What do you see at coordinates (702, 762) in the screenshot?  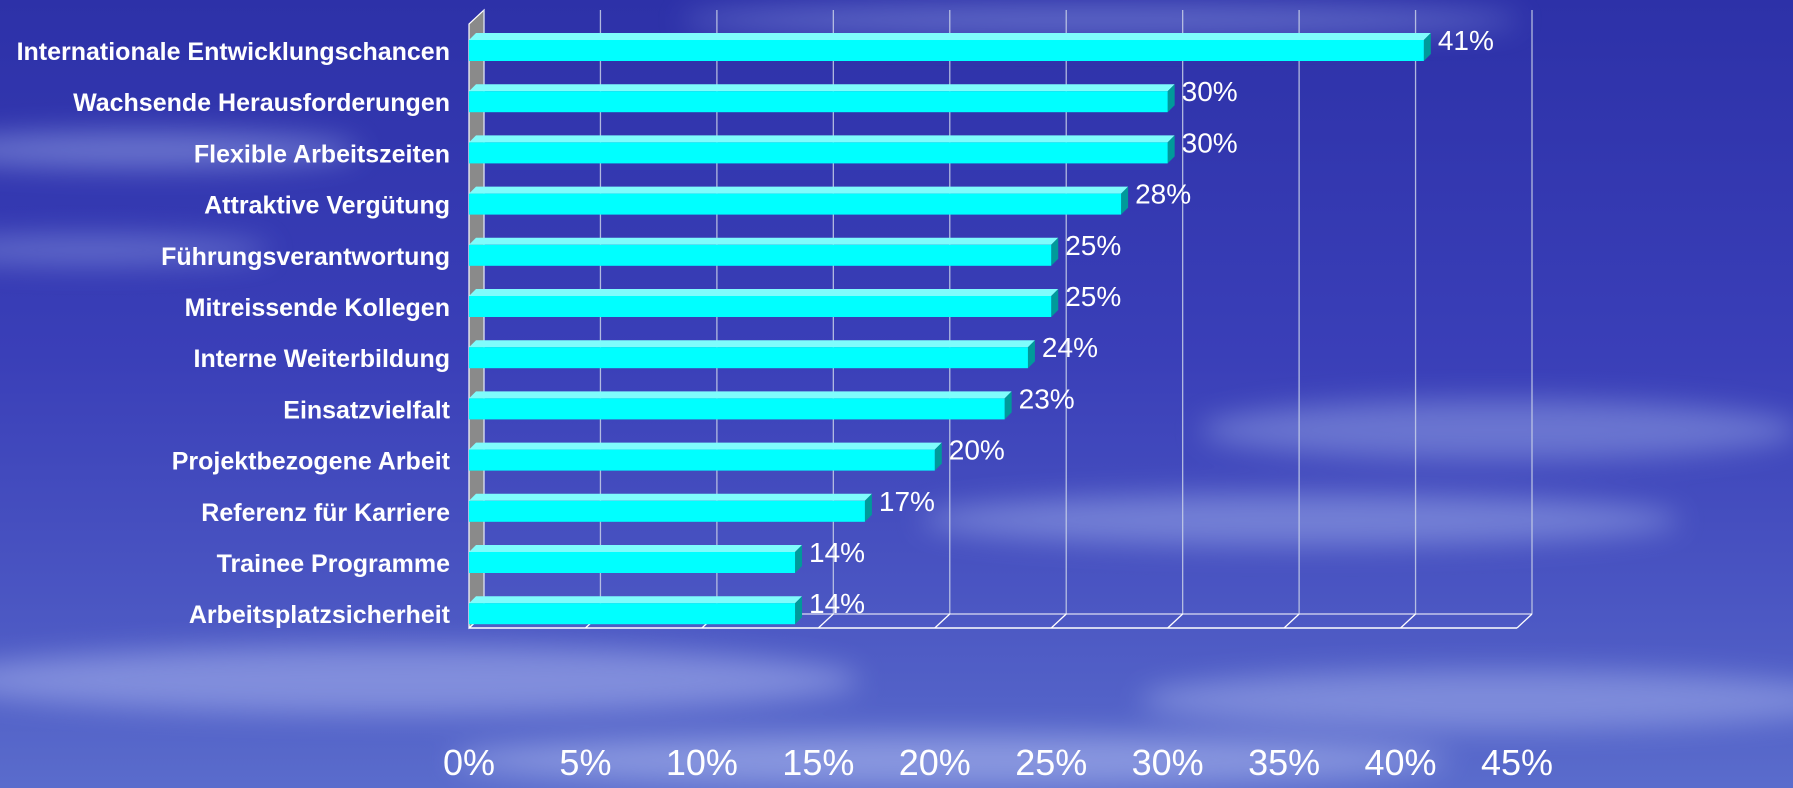 I see `x-tick-label: 10%` at bounding box center [702, 762].